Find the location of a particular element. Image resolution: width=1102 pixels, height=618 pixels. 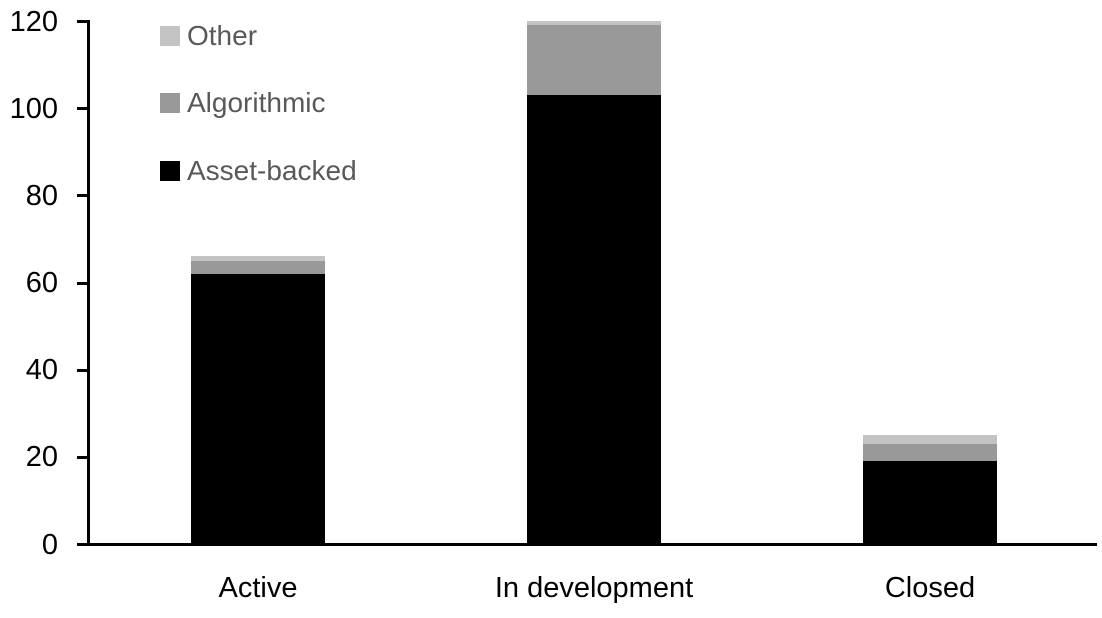

legend-item-label: Asset-backed is located at coordinates (272, 170).